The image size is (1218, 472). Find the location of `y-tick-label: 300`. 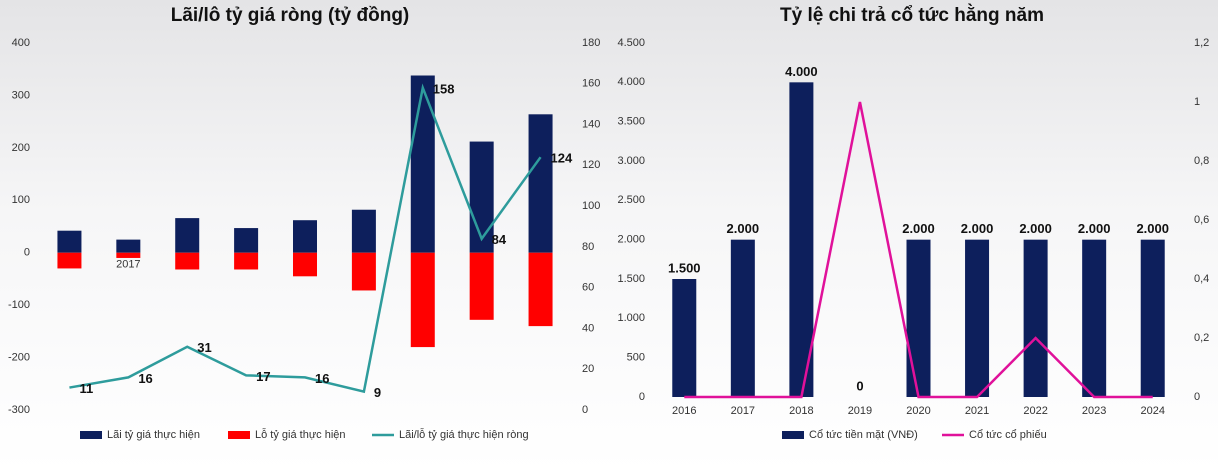

y-tick-label: 300 is located at coordinates (21, 95).